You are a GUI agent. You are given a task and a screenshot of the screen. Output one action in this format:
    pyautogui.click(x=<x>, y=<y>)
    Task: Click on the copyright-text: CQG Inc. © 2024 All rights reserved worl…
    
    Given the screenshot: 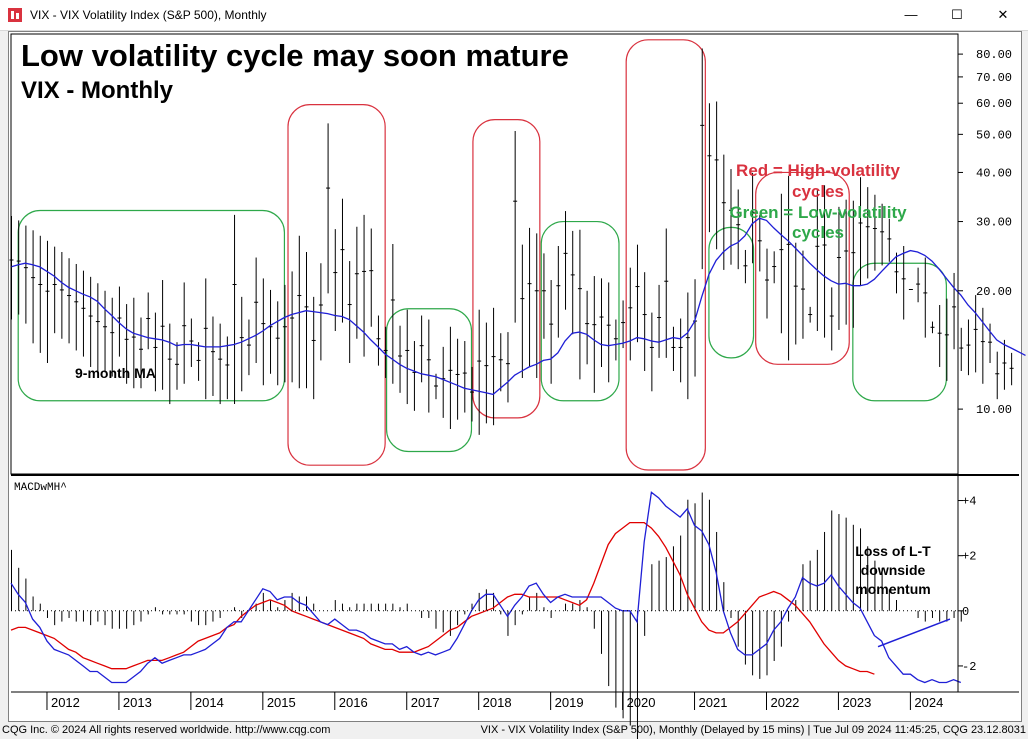 What is the action you would take?
    pyautogui.click(x=166, y=730)
    